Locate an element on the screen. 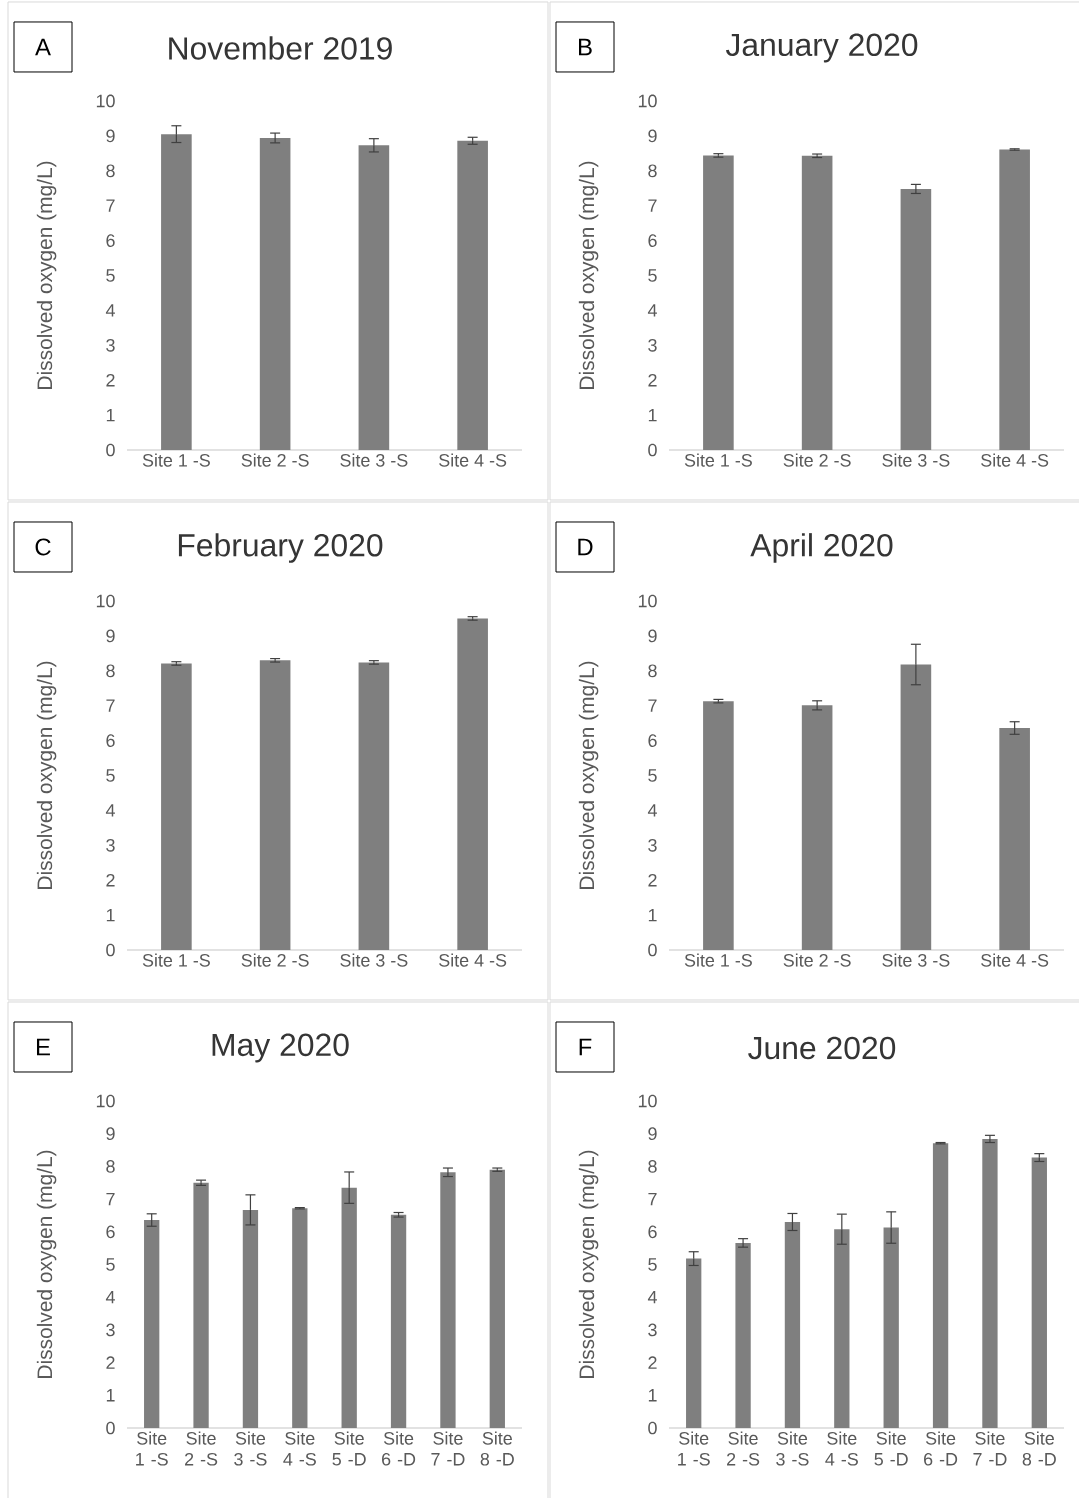 The image size is (1079, 1498). chart-title: November 2019 is located at coordinates (280, 48).